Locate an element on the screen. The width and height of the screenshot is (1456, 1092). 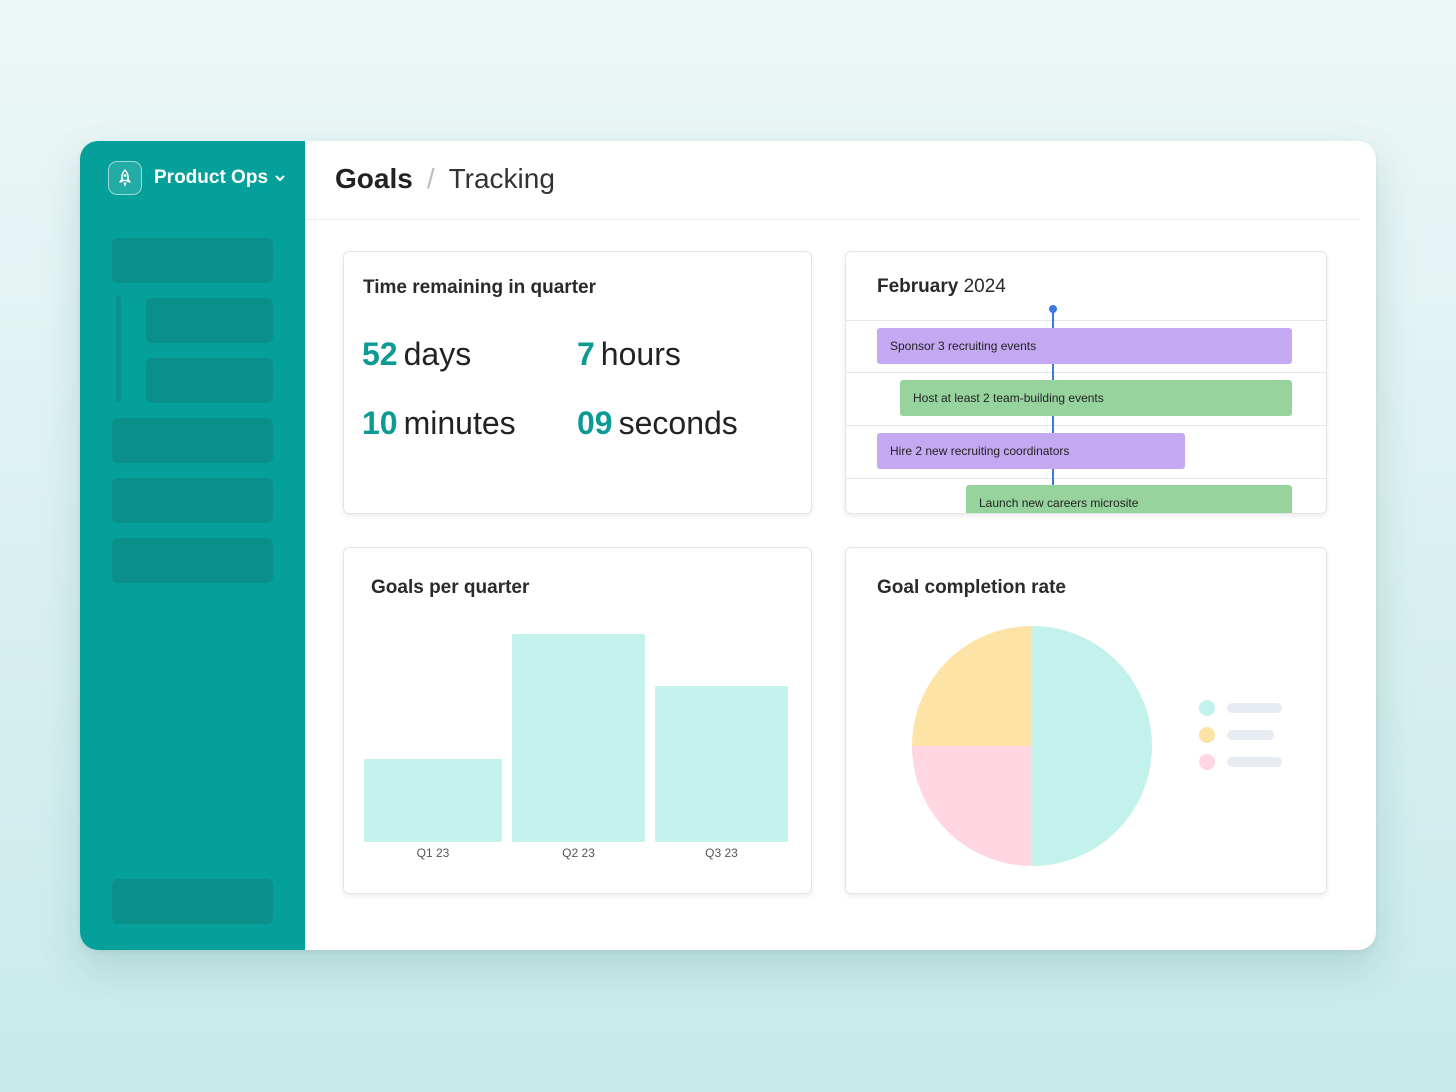
time-remaining-title: Time remaining in quarter is located at coordinates (479, 287).